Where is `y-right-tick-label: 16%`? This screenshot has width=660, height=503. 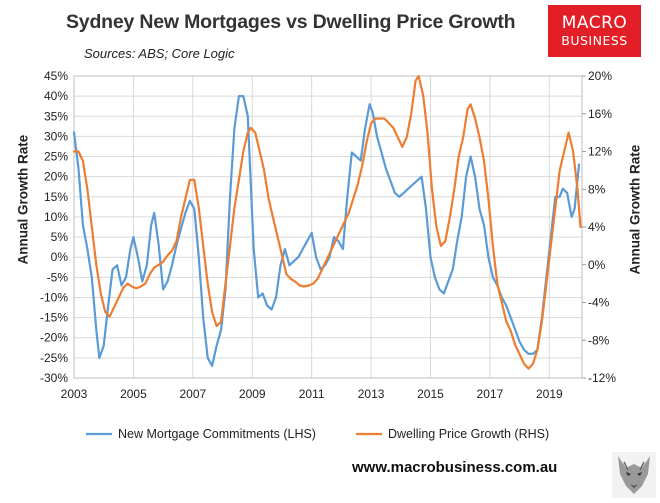 y-right-tick-label: 16% is located at coordinates (600, 114).